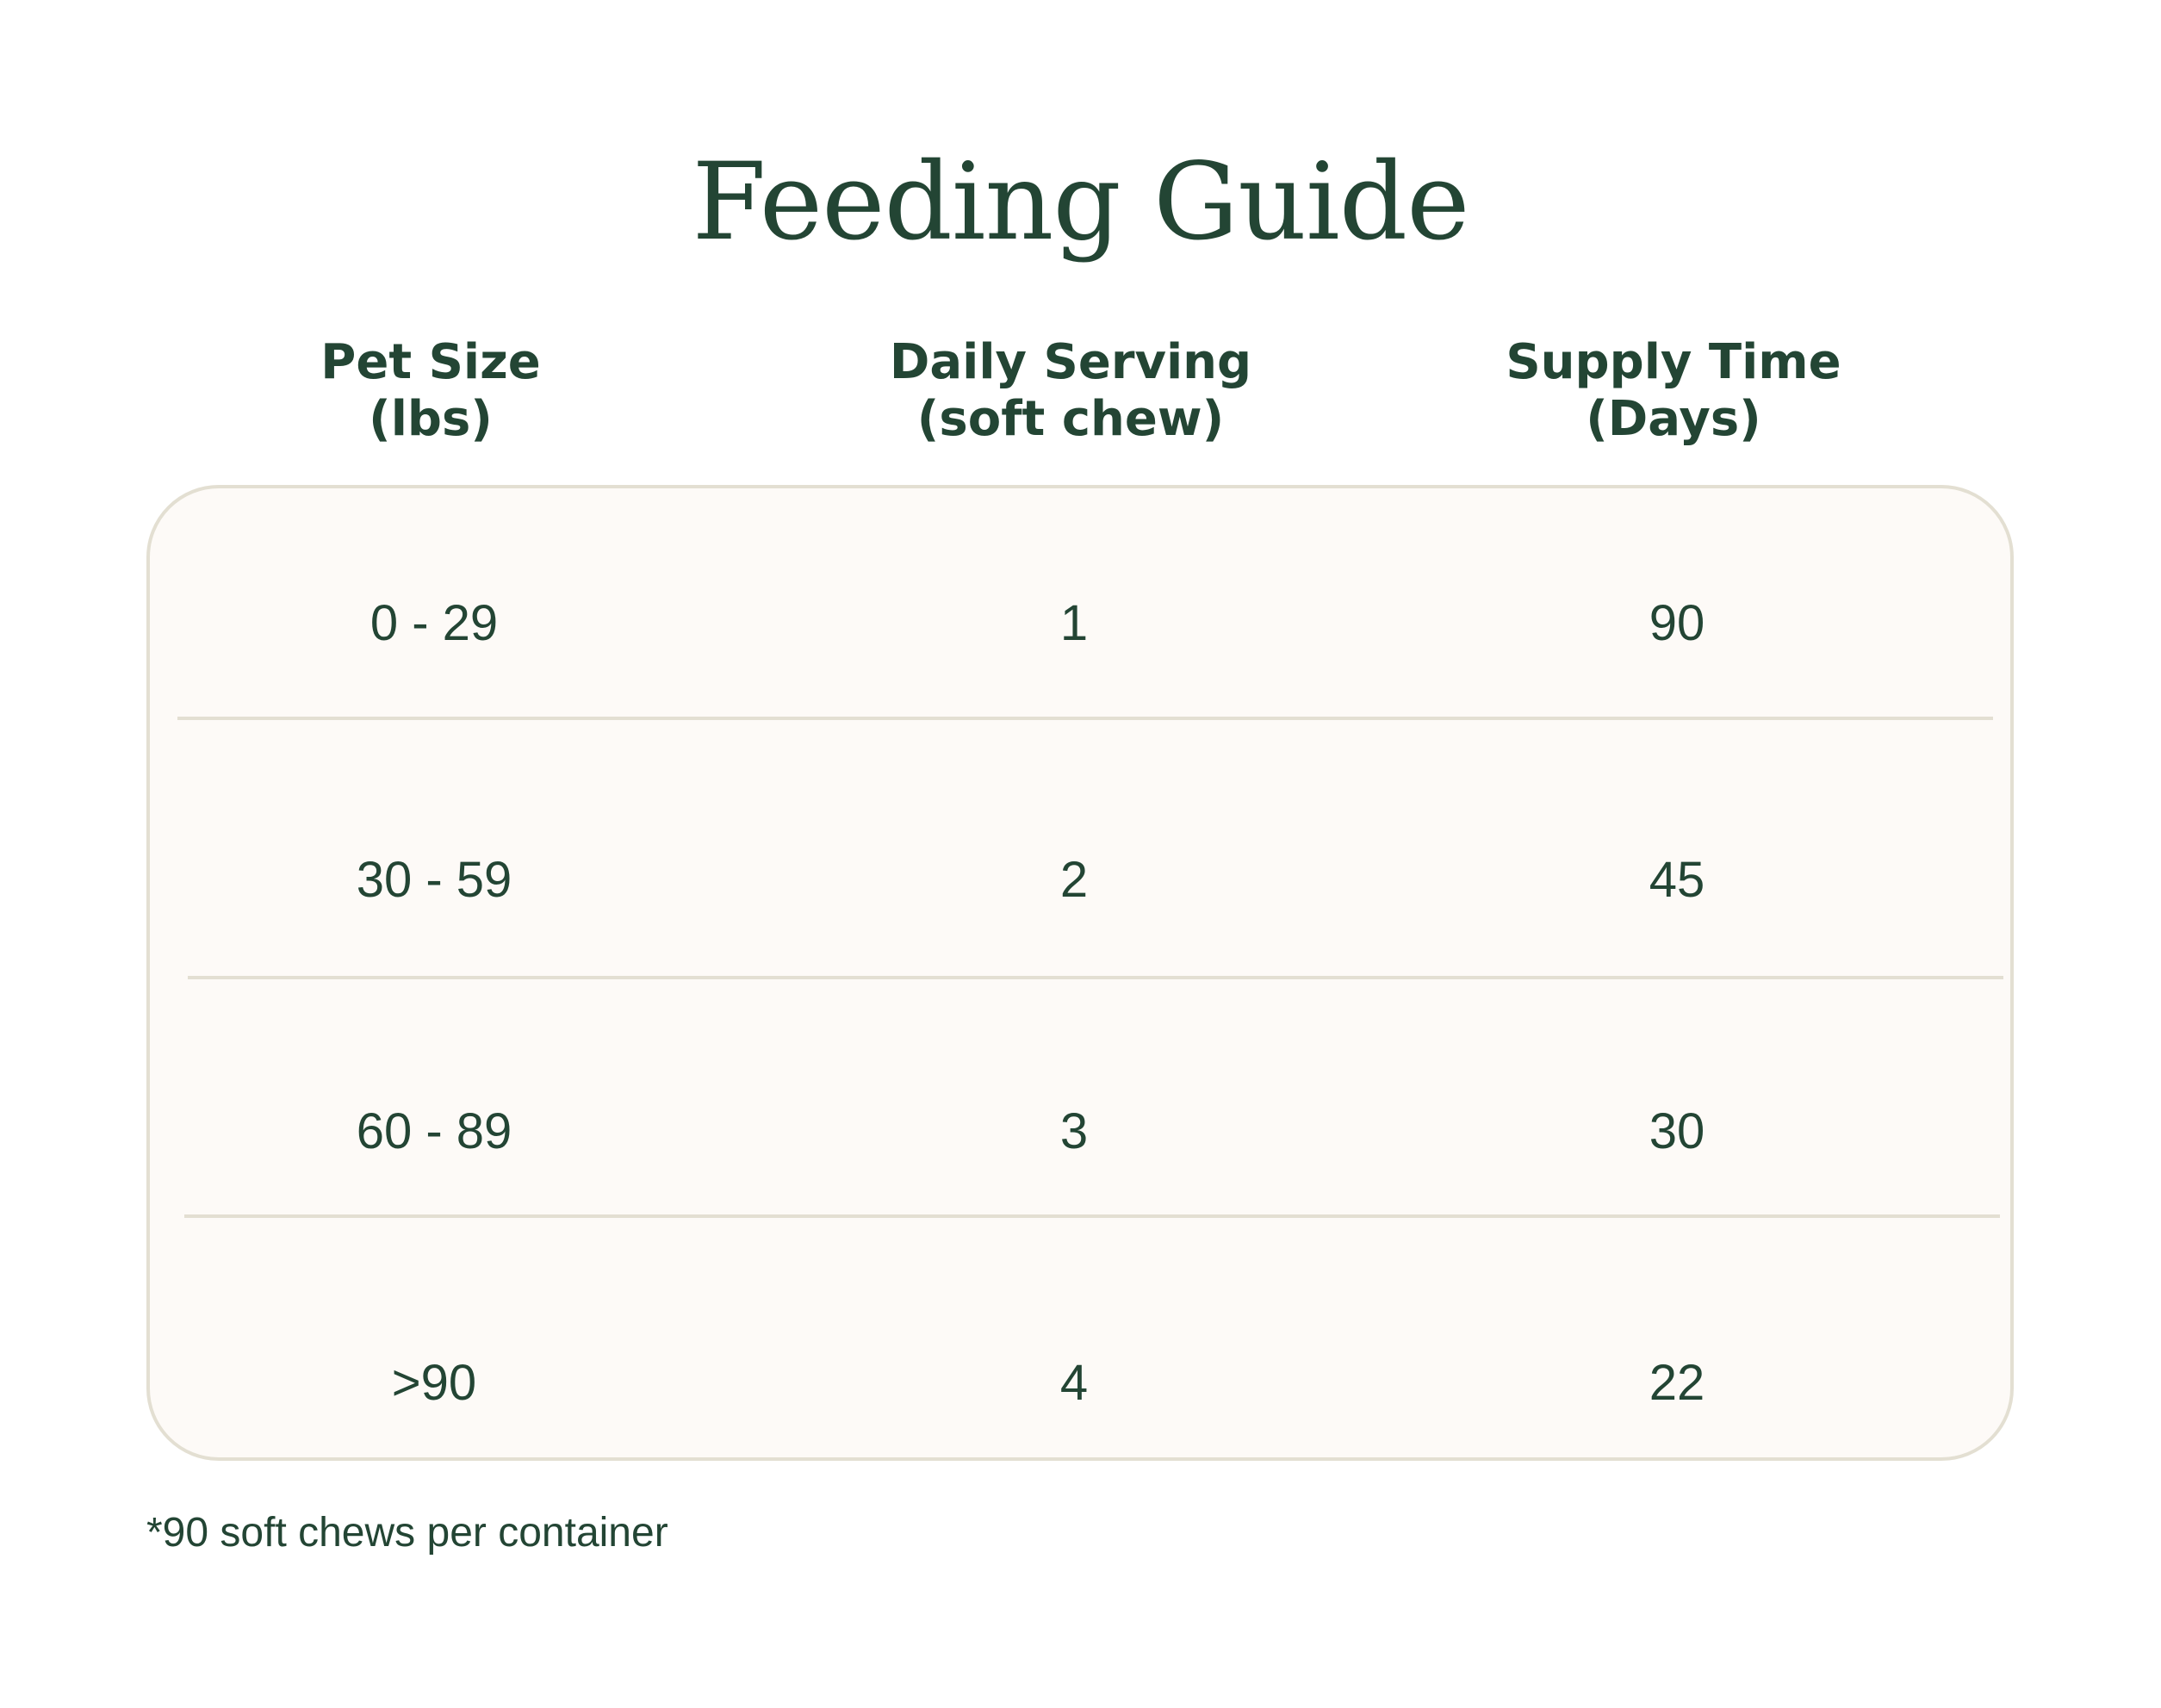 The image size is (2161, 1708). Describe the element at coordinates (434, 1383) in the screenshot. I see `table-cell-pet-size: >90` at that location.